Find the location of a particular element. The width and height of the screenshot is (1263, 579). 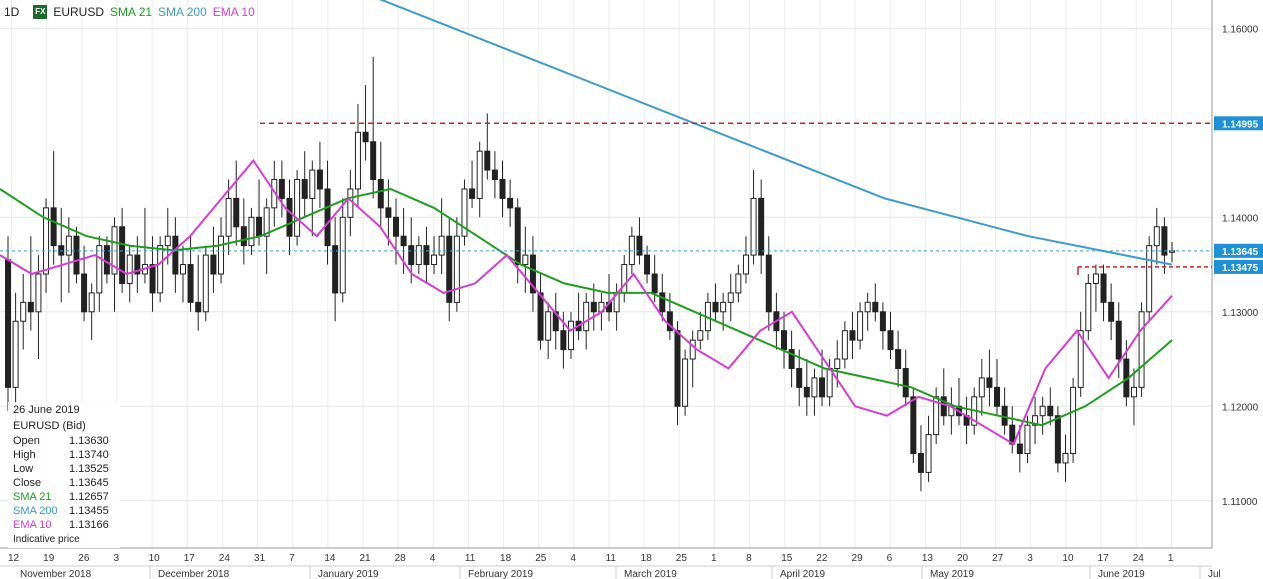

timeframe-label: 1D is located at coordinates (12, 12).